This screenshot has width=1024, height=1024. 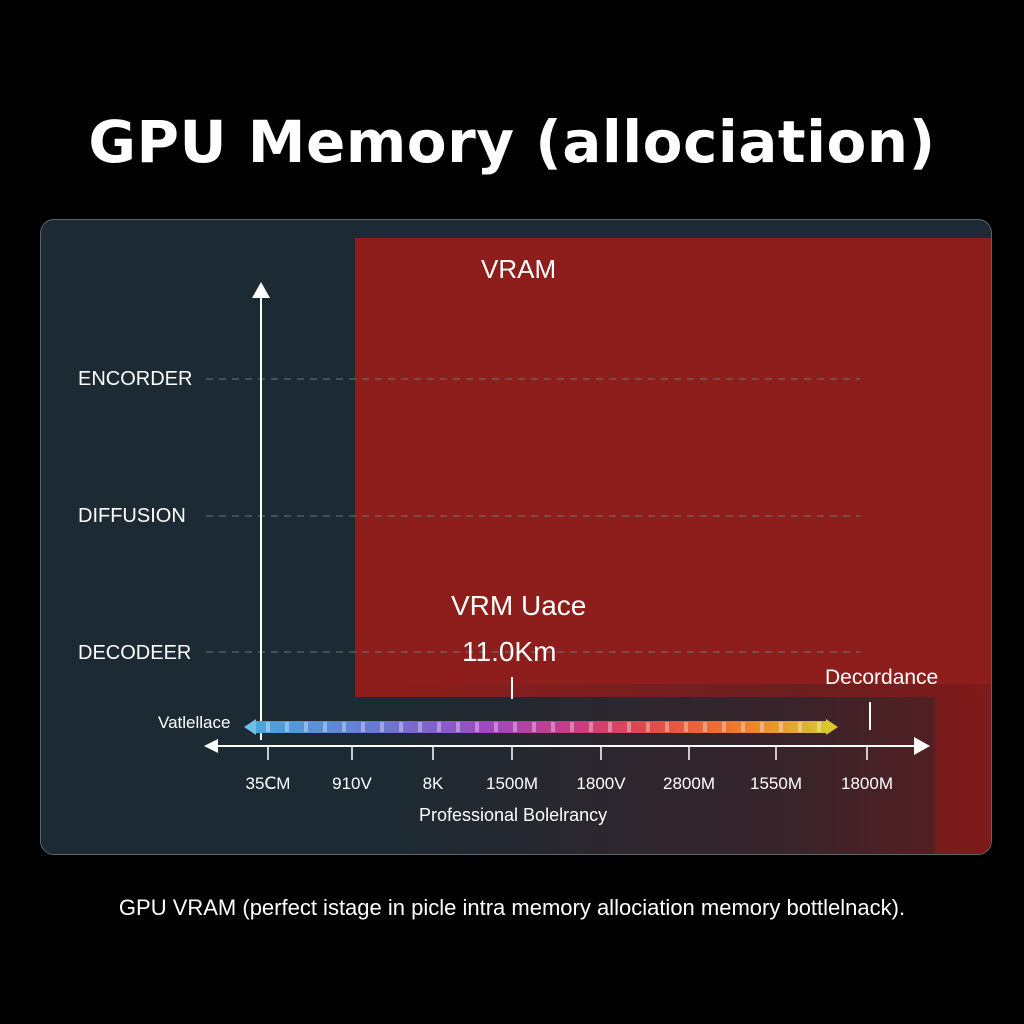 I want to click on x-axis-title: Professional Bolelrancy, so click(x=513, y=815).